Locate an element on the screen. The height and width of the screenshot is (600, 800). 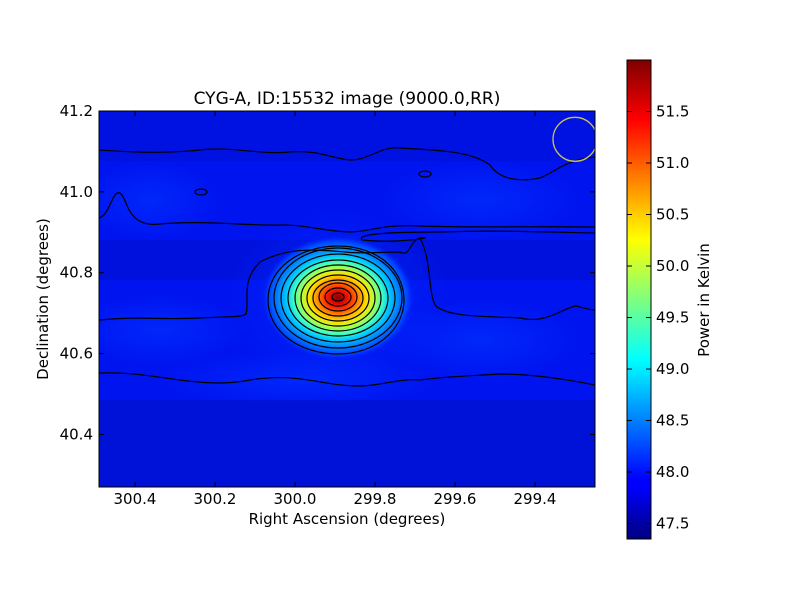
x-tick-label: 299.4 is located at coordinates (535, 499).